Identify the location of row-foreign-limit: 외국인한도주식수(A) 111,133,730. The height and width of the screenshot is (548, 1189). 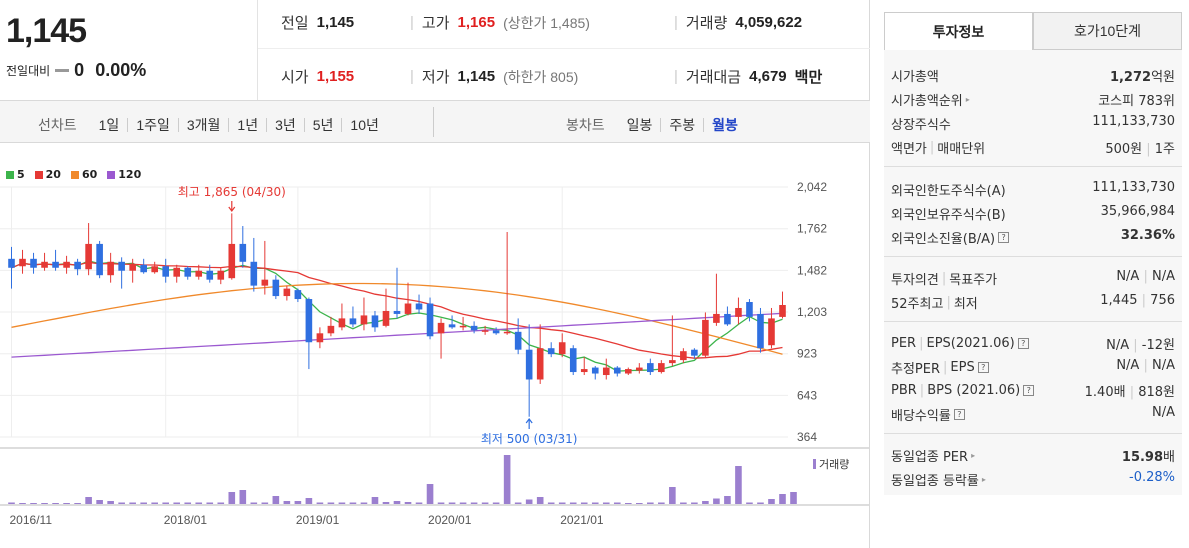
(1033, 189).